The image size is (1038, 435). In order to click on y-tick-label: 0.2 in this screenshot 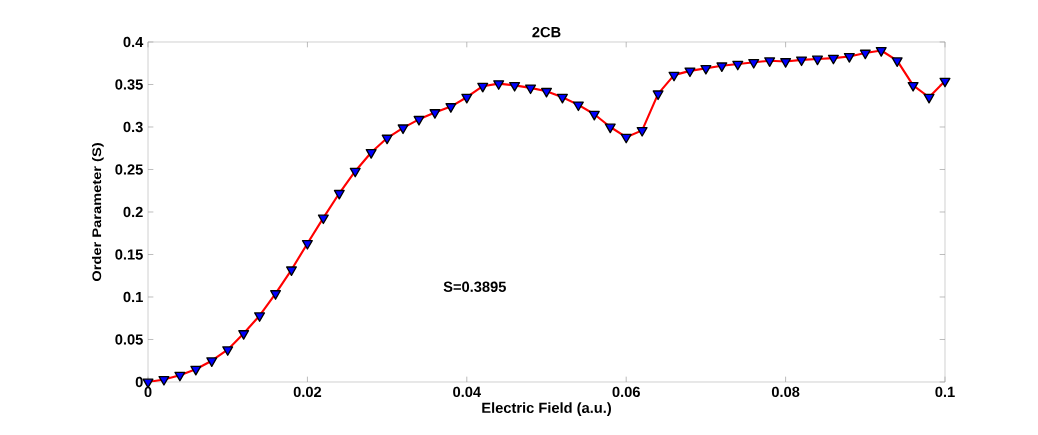, I will do `click(133, 212)`.